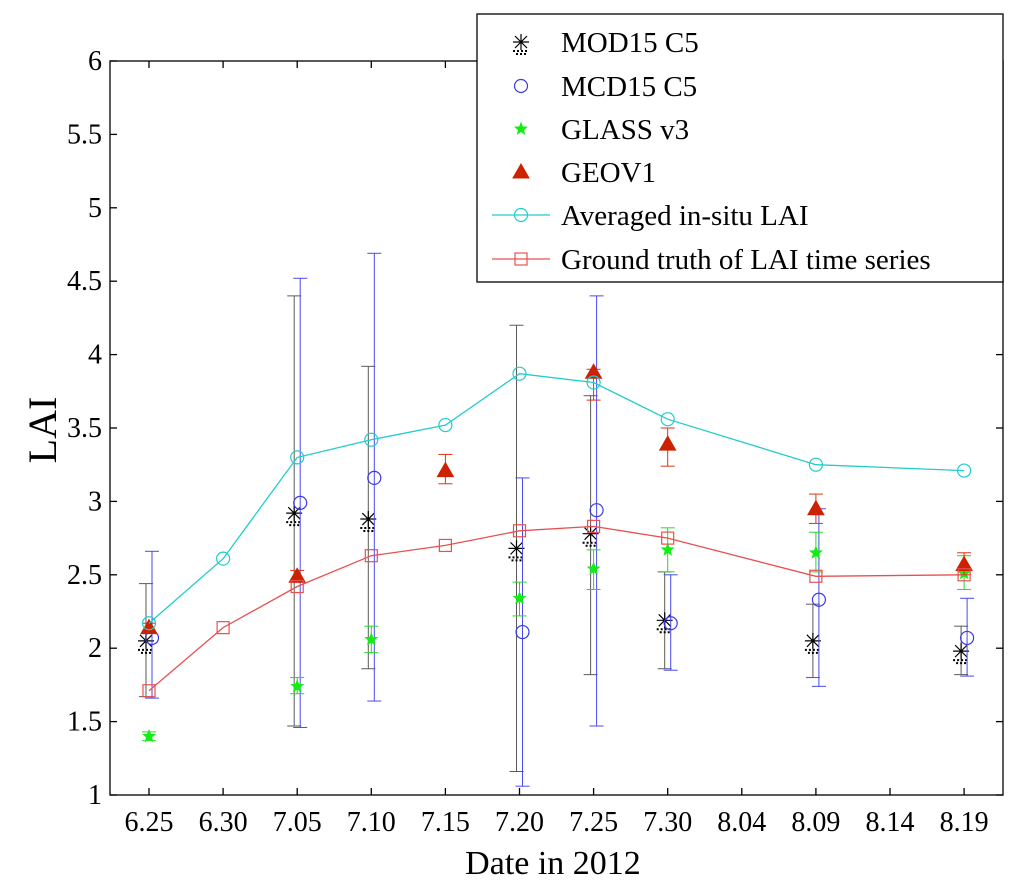 The width and height of the screenshot is (1024, 892). I want to click on legend-label: Ground truth of LAI time series, so click(746, 260).